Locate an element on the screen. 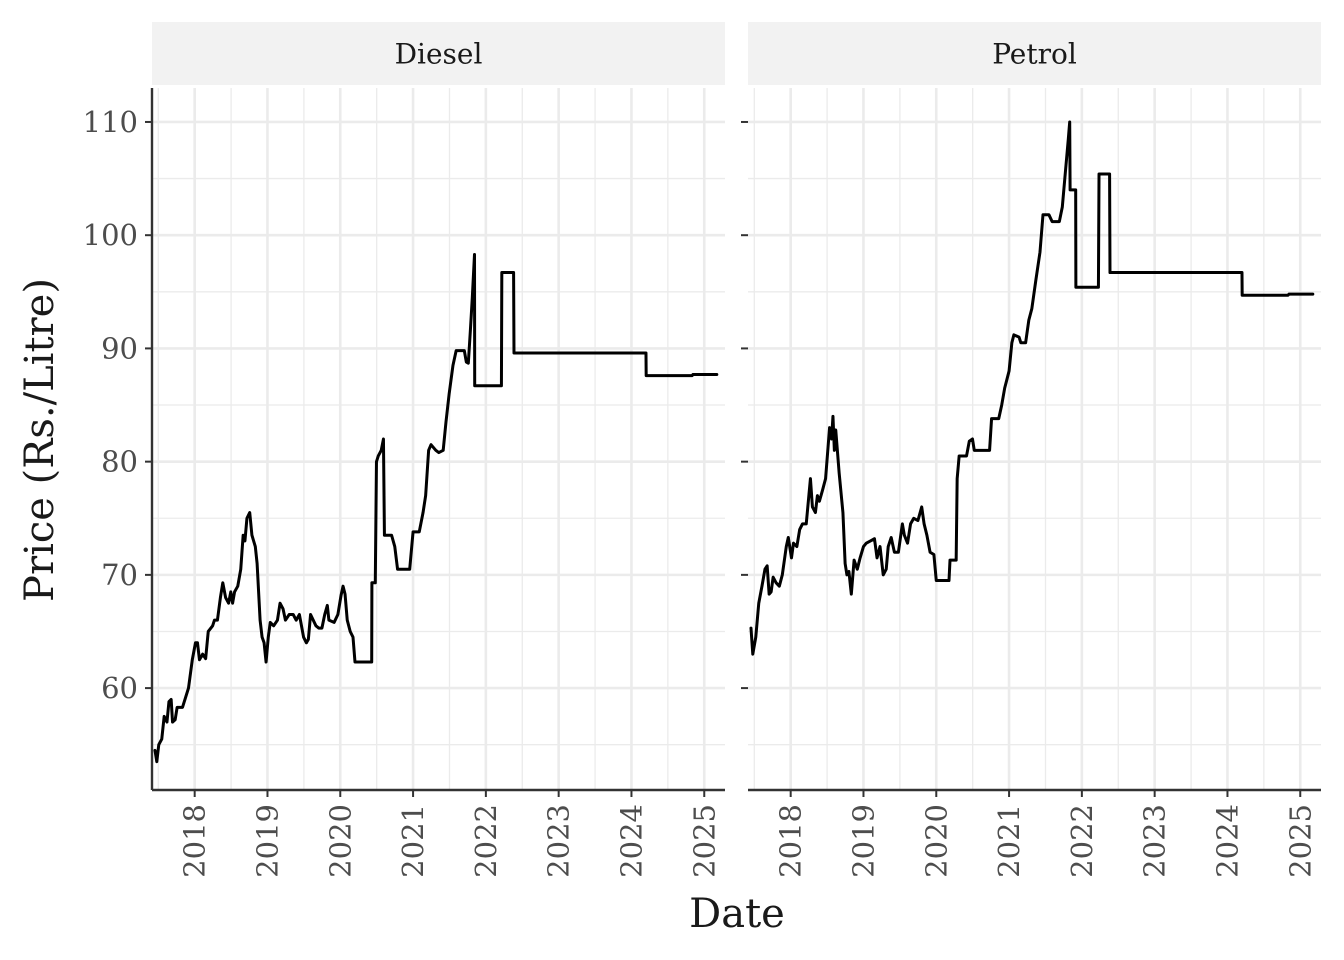  facet-strip-label: Petrol is located at coordinates (1034, 54).